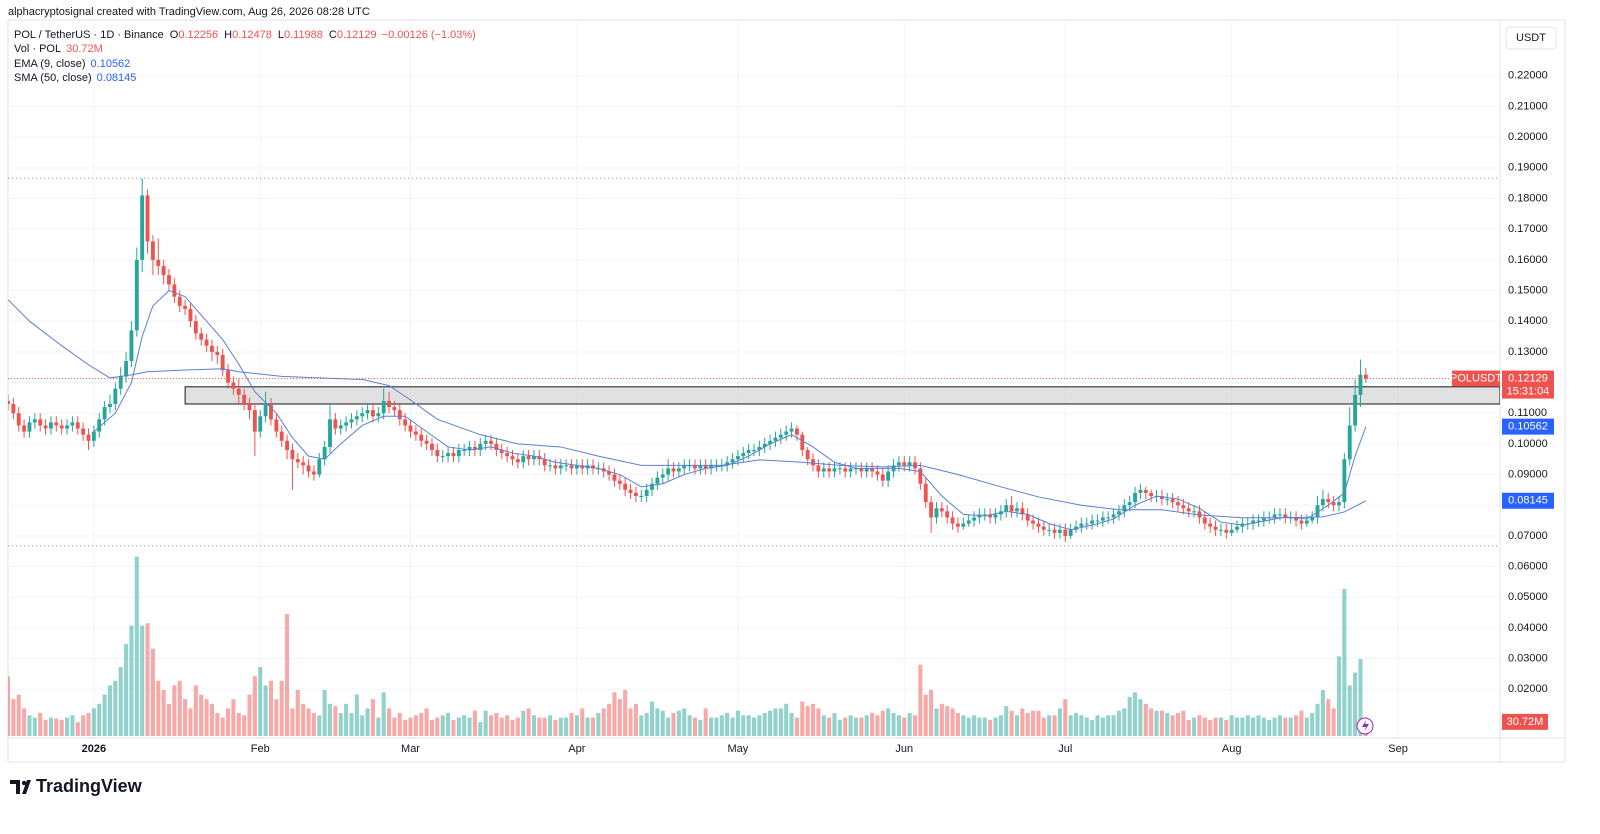 This screenshot has width=1600, height=834. I want to click on currency-button, so click(1531, 38).